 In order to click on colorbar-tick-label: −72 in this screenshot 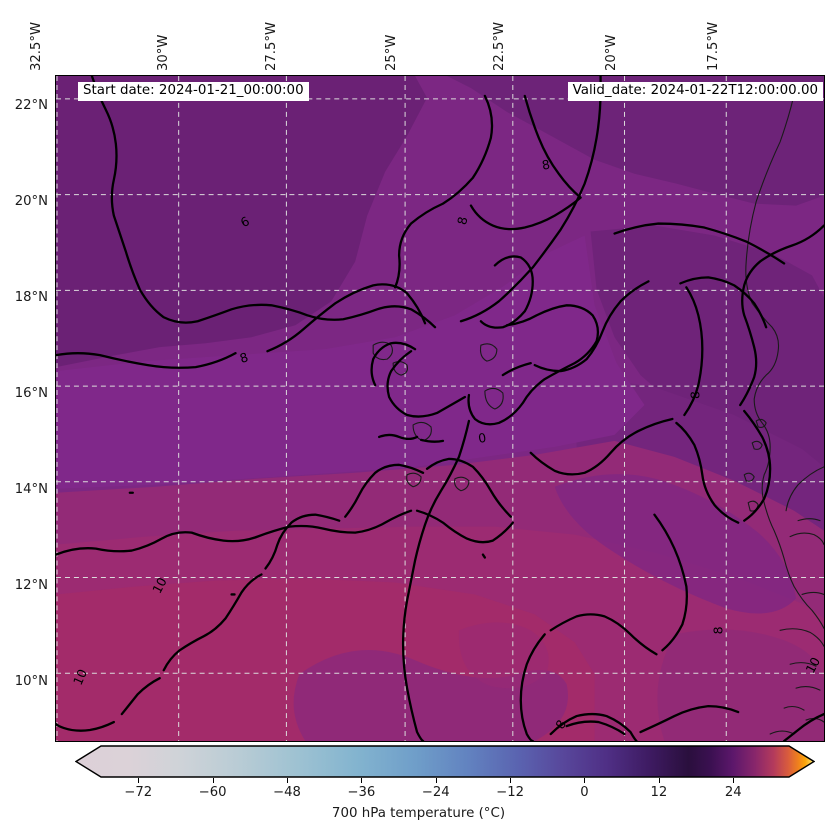, I will do `click(138, 792)`.